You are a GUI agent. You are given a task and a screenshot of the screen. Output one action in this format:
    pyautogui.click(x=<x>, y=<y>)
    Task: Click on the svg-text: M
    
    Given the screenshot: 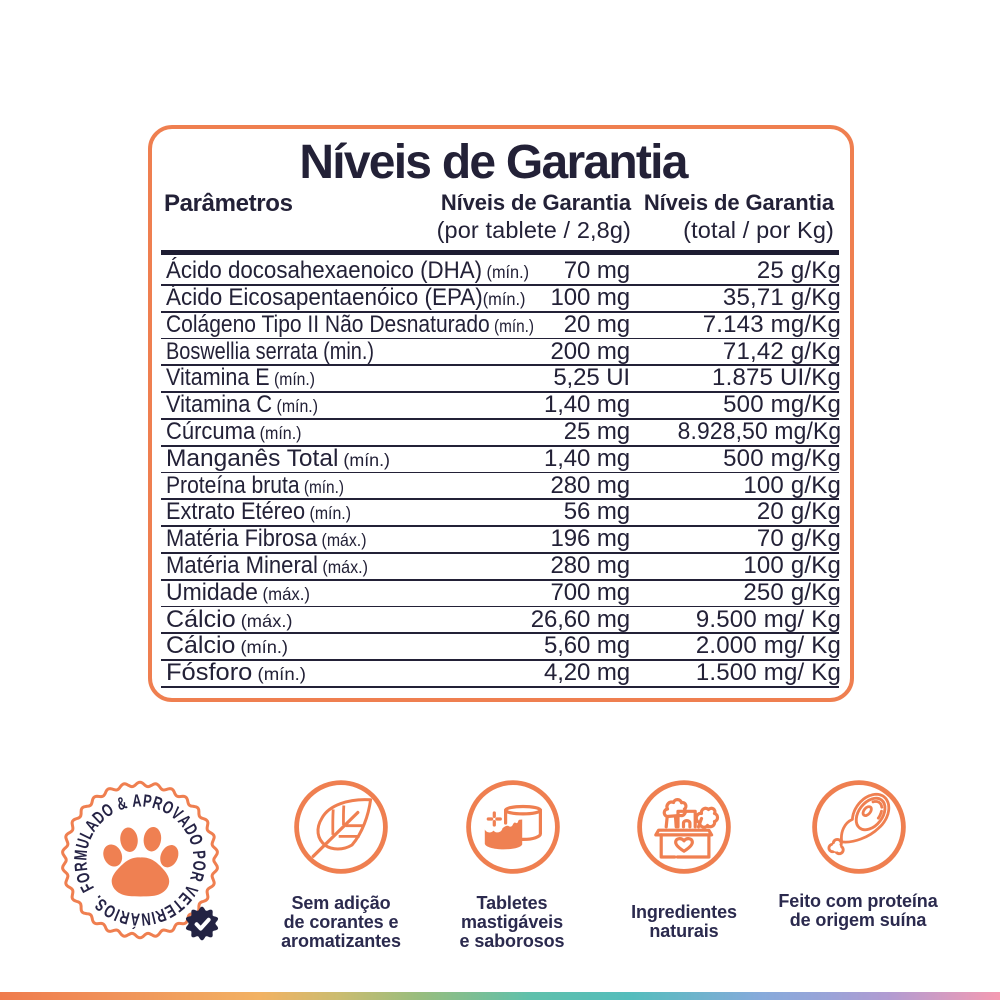 What is the action you would take?
    pyautogui.click(x=81, y=855)
    